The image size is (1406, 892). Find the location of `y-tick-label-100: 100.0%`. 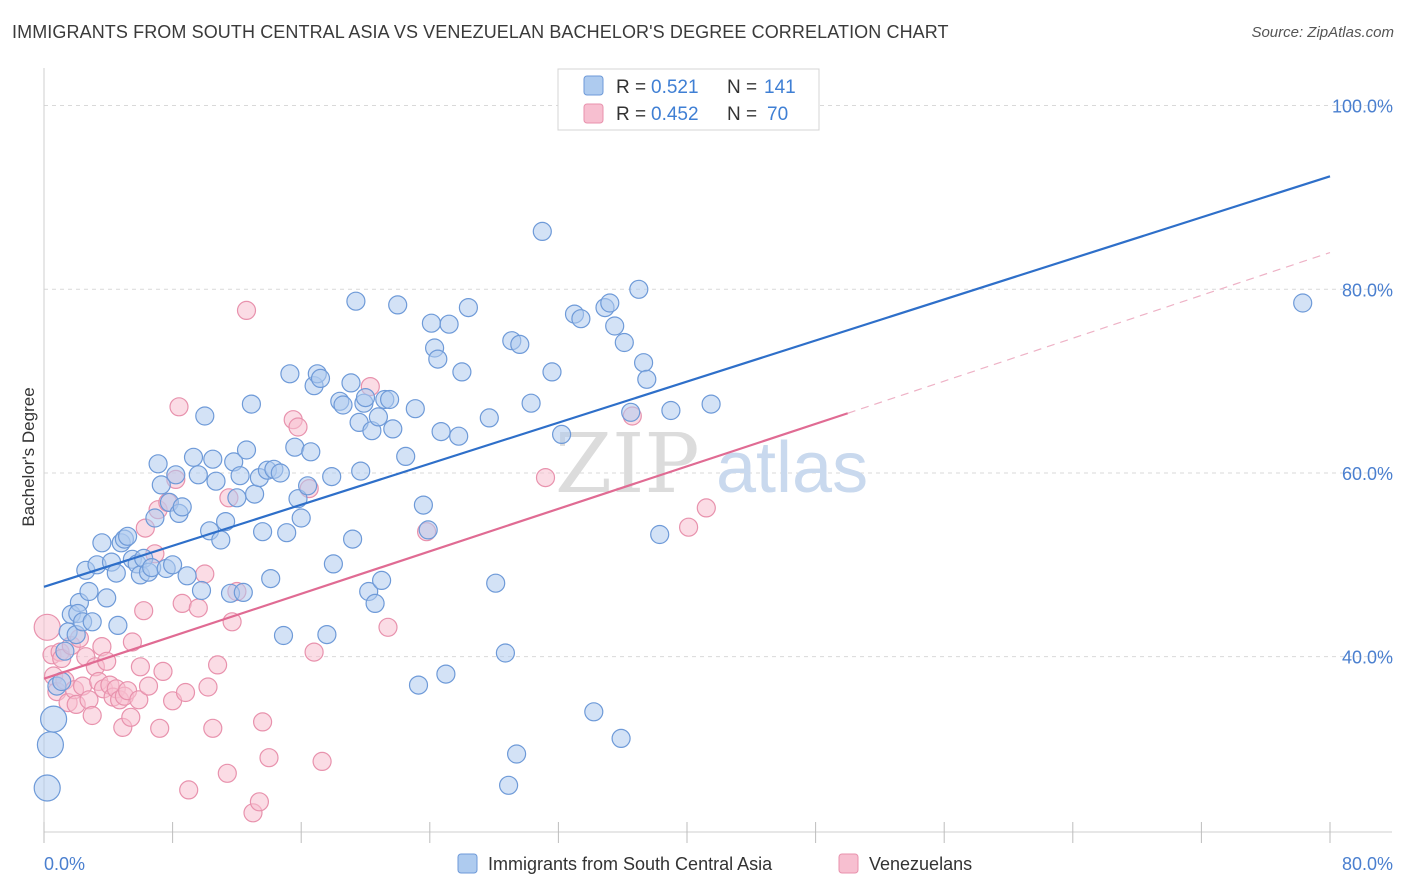

y-tick-label-100: 100.0% is located at coordinates (1362, 107).